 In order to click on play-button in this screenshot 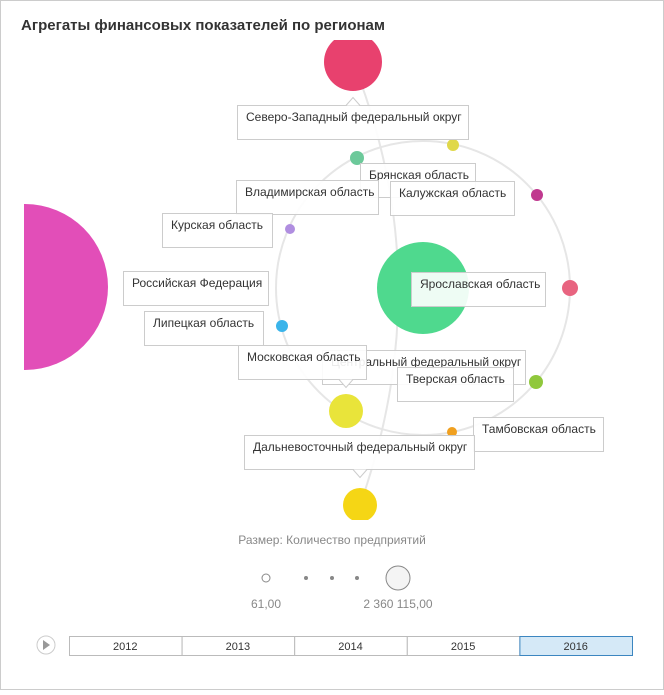, I will do `click(46, 645)`.